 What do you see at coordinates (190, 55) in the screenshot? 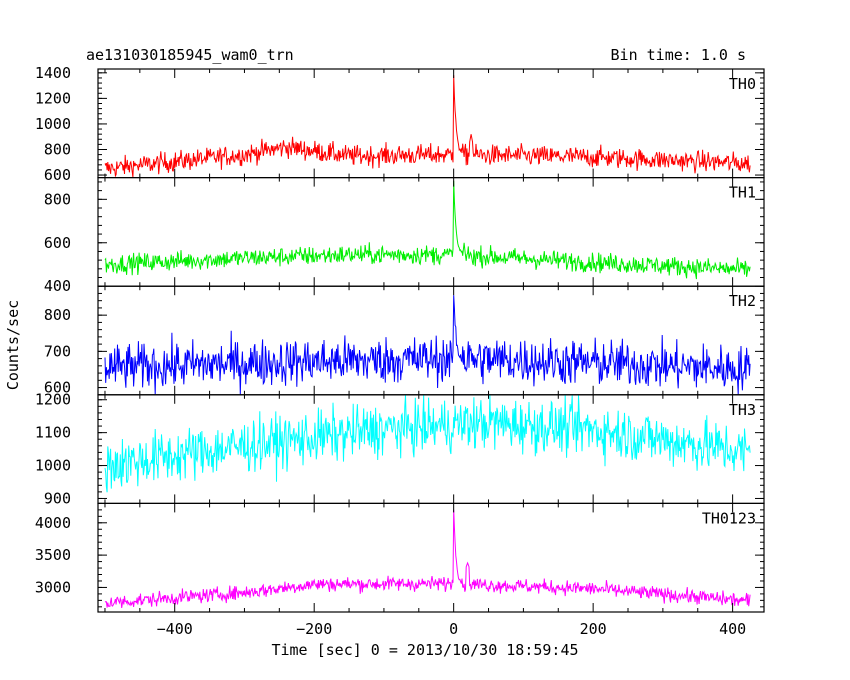
I see `chart-title: ae131030185945_wam0_trn` at bounding box center [190, 55].